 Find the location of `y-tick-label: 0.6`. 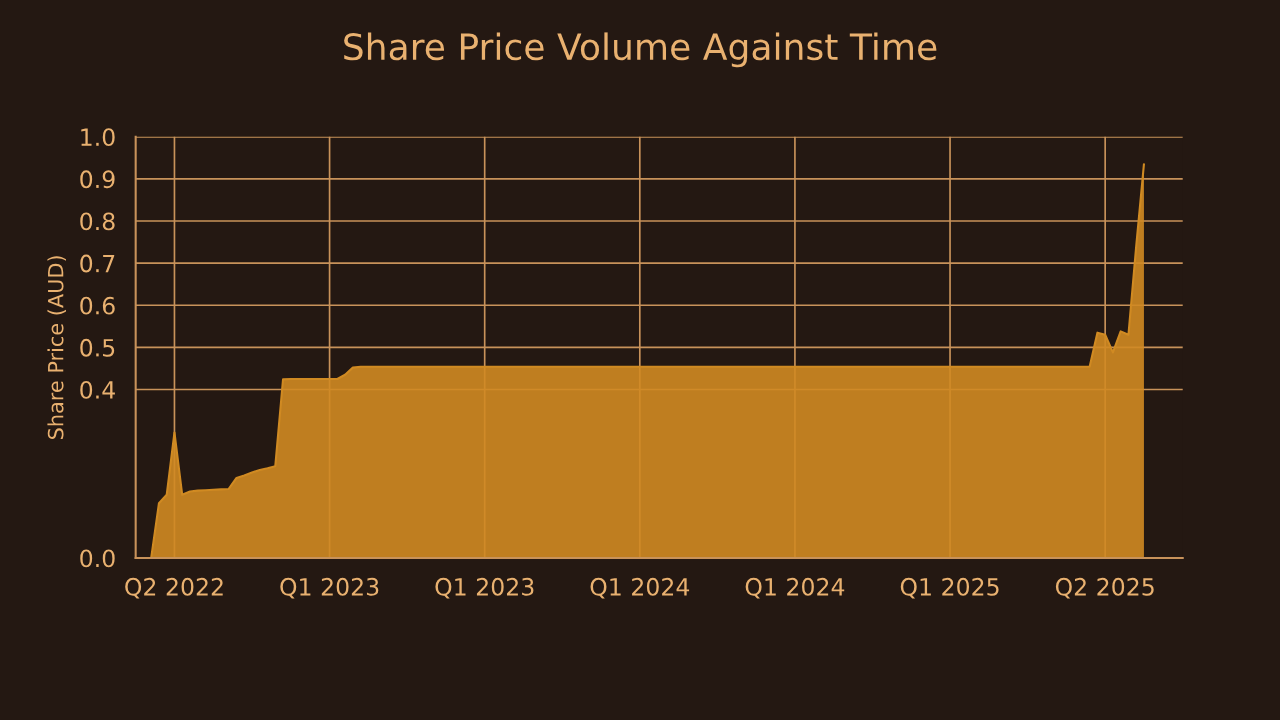

y-tick-label: 0.6 is located at coordinates (97, 305).